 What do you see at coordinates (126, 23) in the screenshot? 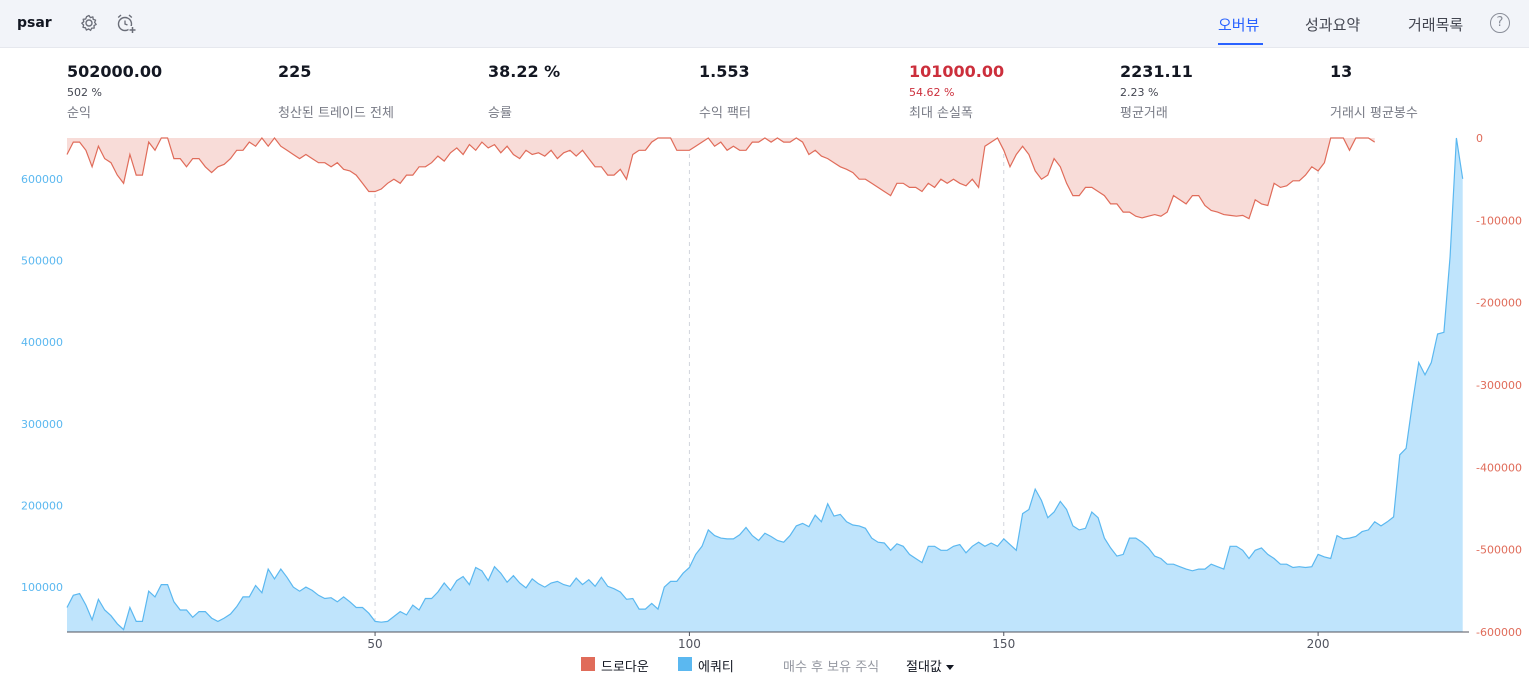
I see `alarm-add-icon` at bounding box center [126, 23].